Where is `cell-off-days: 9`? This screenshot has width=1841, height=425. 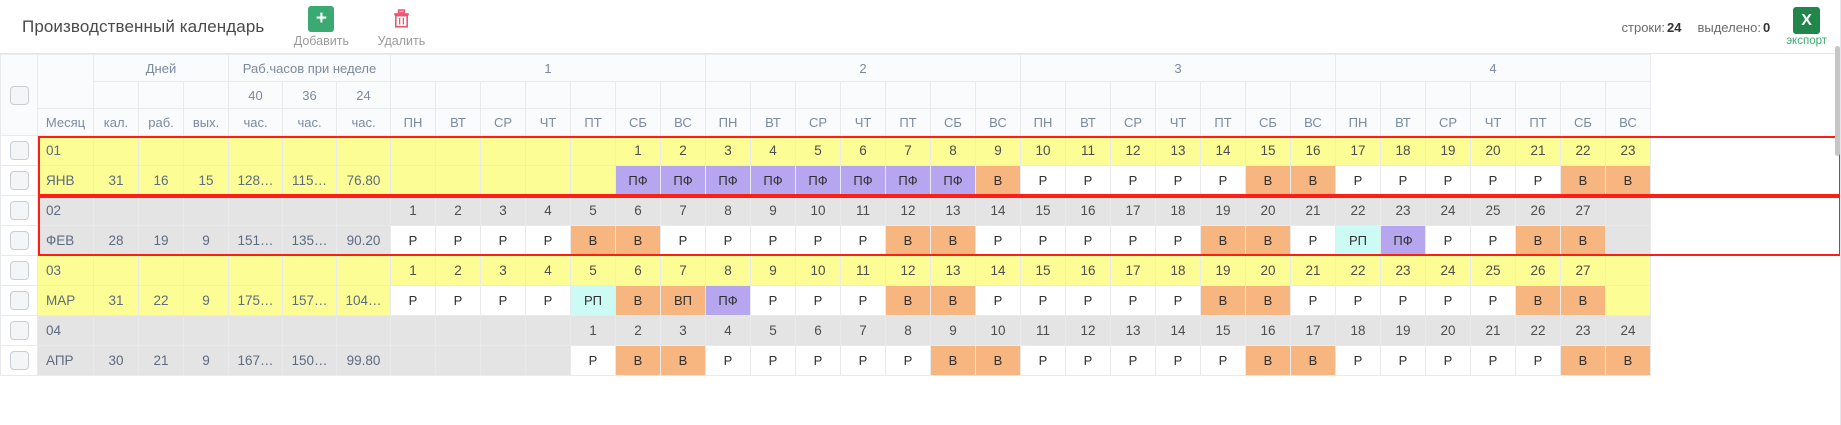 cell-off-days: 9 is located at coordinates (206, 240).